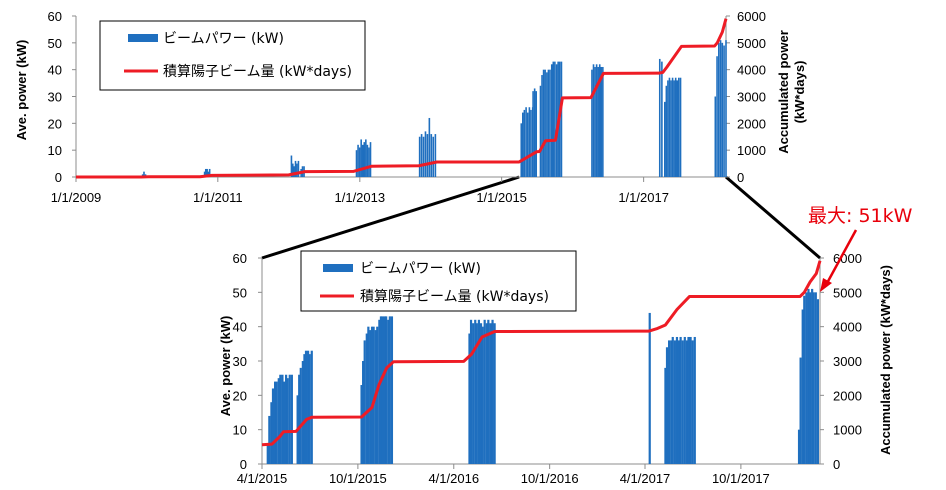 This screenshot has height=490, width=946. I want to click on bottom-x-tick-label: 10/1/2015, so click(358, 478).